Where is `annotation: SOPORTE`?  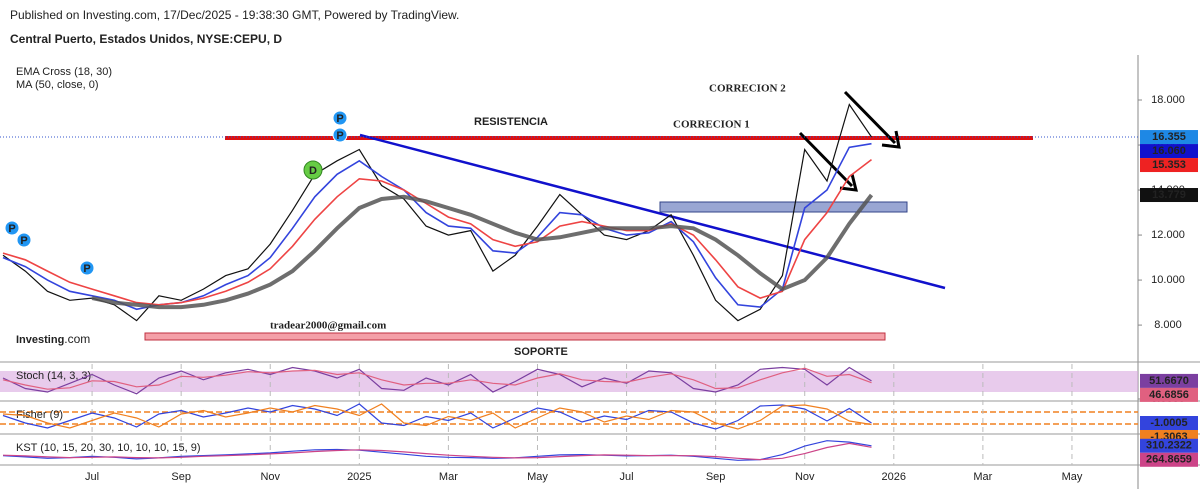
annotation: SOPORTE is located at coordinates (541, 352).